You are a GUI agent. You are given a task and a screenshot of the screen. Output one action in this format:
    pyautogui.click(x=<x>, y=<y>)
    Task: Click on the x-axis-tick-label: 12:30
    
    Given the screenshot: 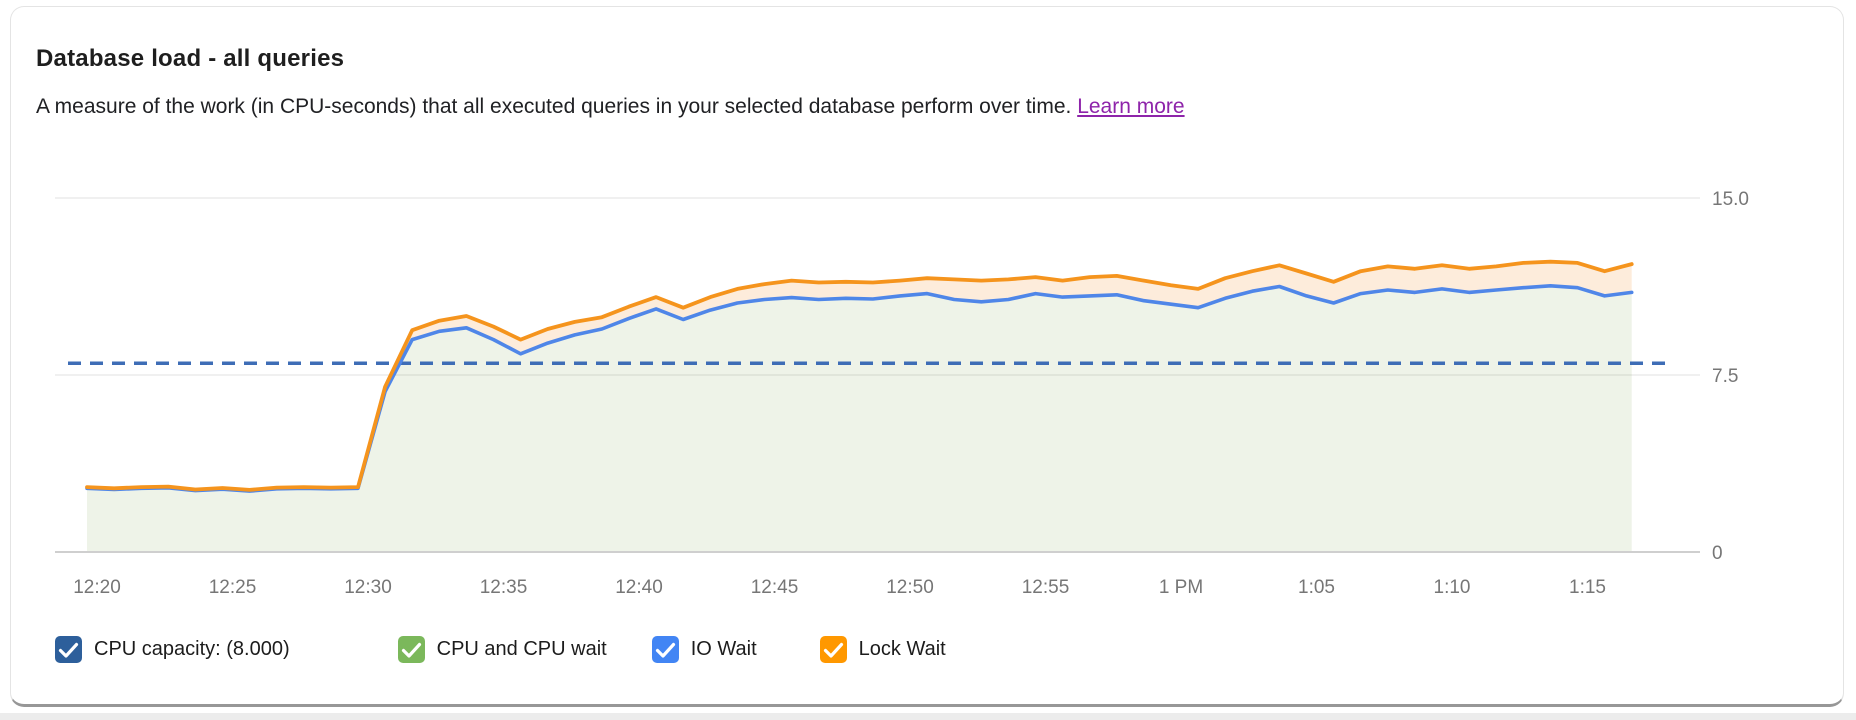 What is the action you would take?
    pyautogui.click(x=368, y=587)
    